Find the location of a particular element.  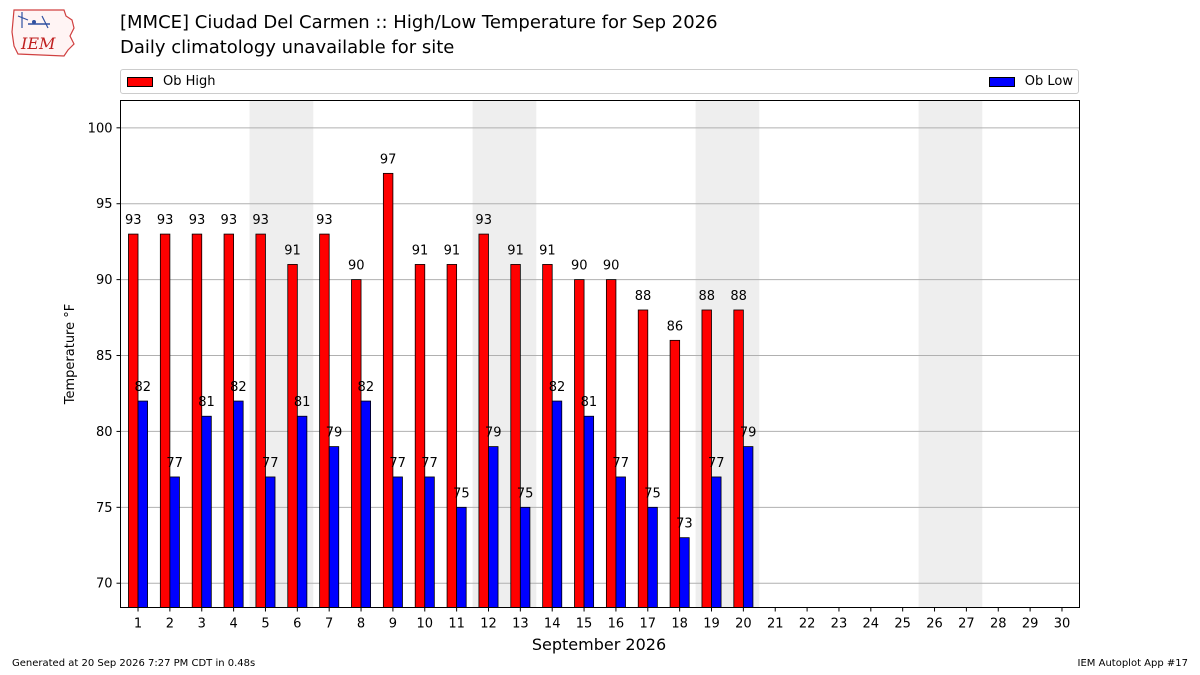

data-label-low-day-11: 75 is located at coordinates (461, 493).